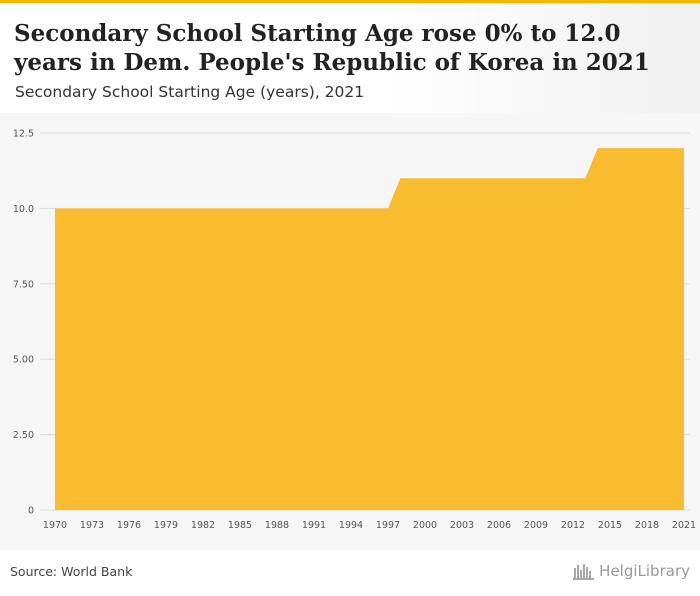 Image resolution: width=700 pixels, height=596 pixels. Describe the element at coordinates (684, 525) in the screenshot. I see `x-tick-label: 2021` at that location.